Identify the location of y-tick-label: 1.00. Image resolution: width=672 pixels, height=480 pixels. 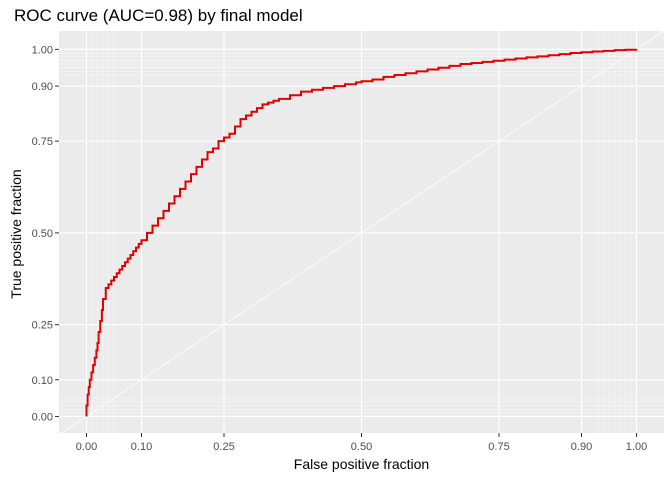
(42, 50).